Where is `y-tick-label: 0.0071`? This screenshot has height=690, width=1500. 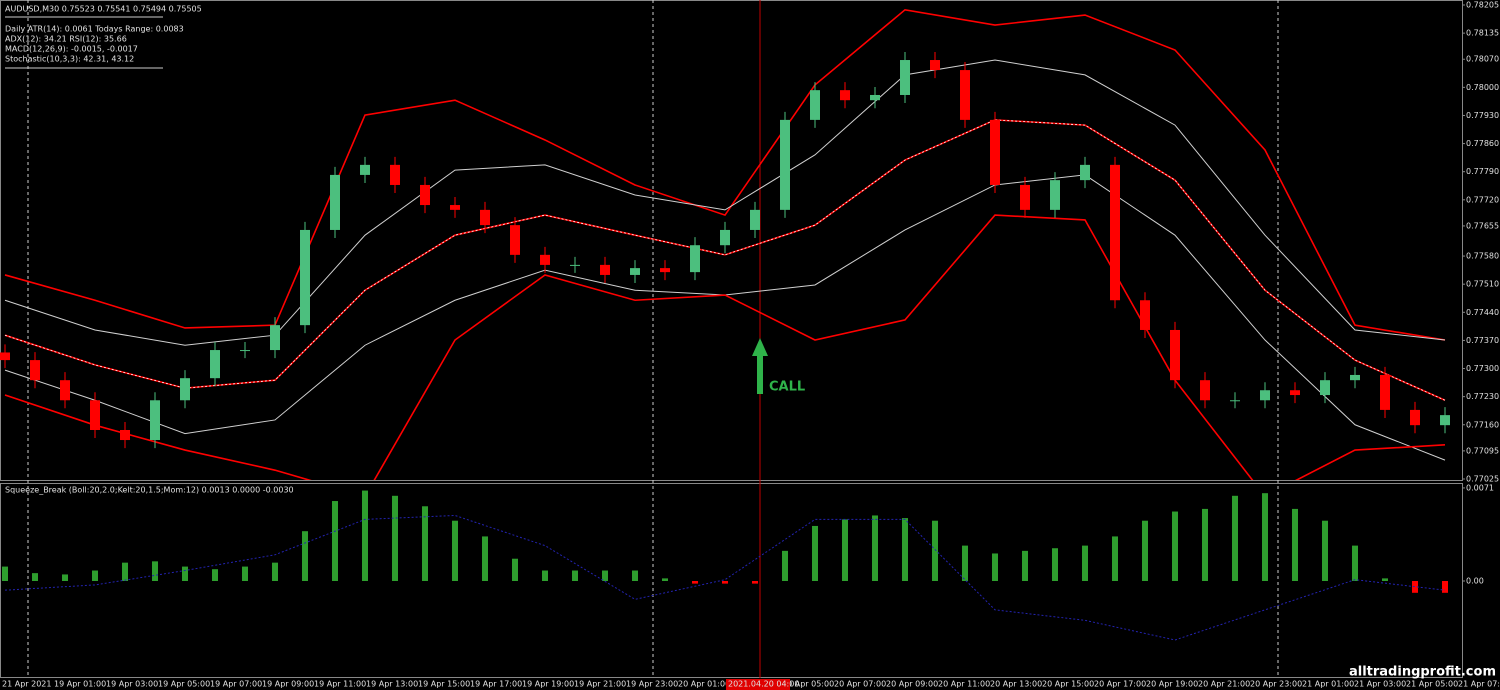
y-tick-label: 0.0071 is located at coordinates (1480, 487).